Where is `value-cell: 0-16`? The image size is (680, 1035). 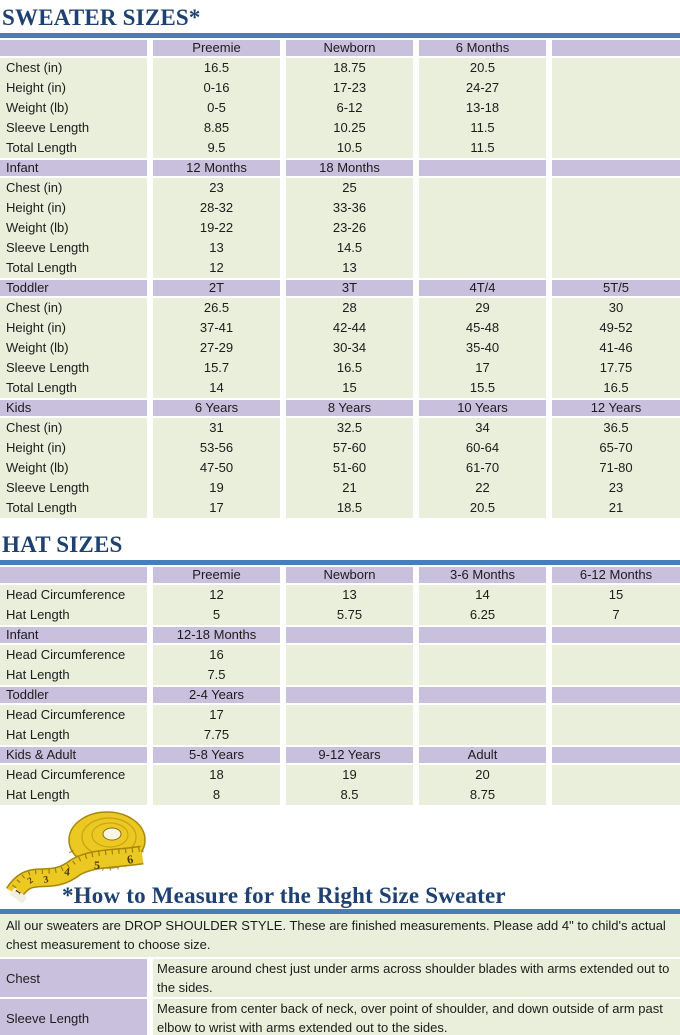
value-cell: 0-16 is located at coordinates (213, 88).